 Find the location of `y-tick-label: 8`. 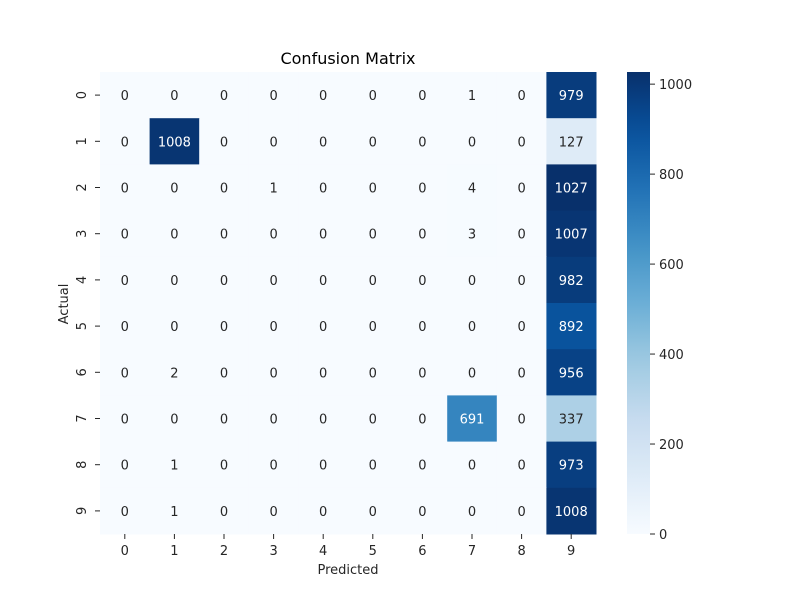

y-tick-label: 8 is located at coordinates (82, 465).